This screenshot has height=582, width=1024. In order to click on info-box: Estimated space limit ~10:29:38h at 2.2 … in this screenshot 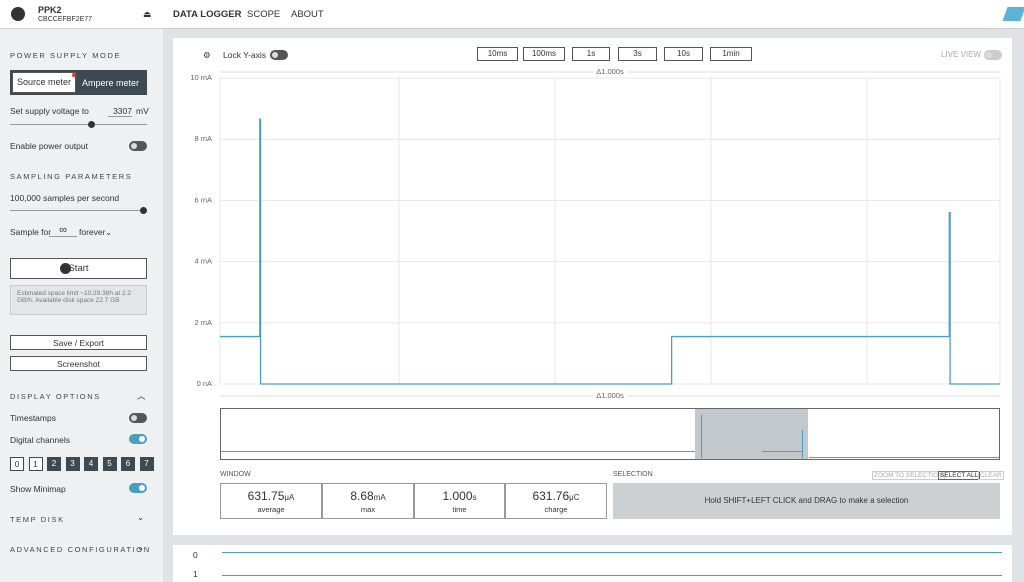, I will do `click(78, 300)`.